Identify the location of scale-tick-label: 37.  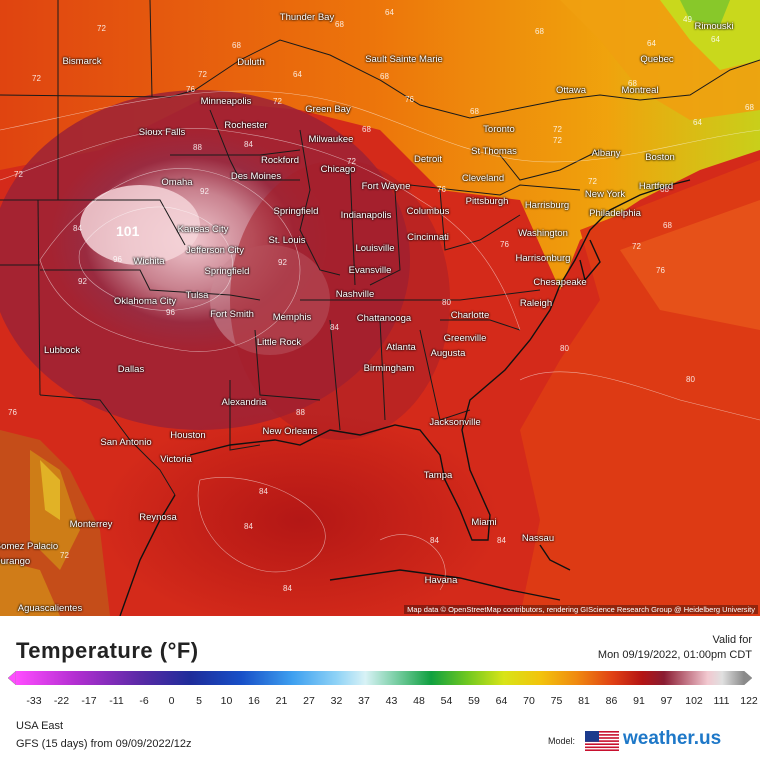
(364, 701).